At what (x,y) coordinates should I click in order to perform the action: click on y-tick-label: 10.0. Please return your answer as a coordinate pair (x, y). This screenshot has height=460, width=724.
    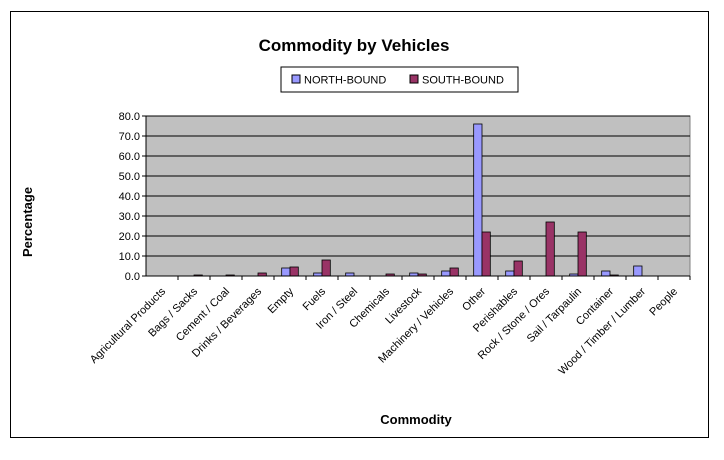
    Looking at the image, I should click on (129, 257).